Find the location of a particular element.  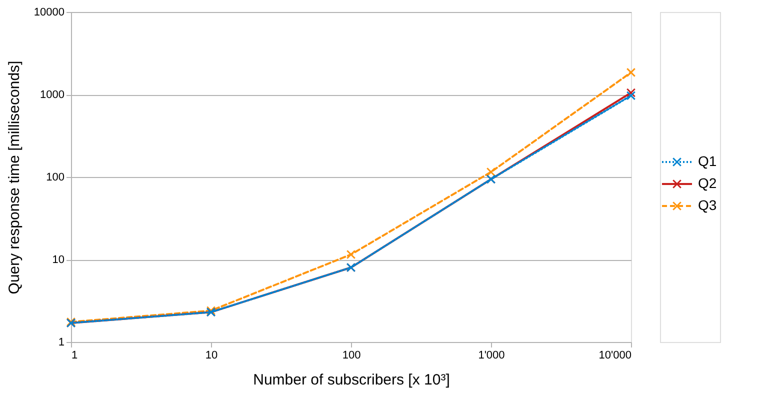

x-tick-label: 10'000 is located at coordinates (615, 356).